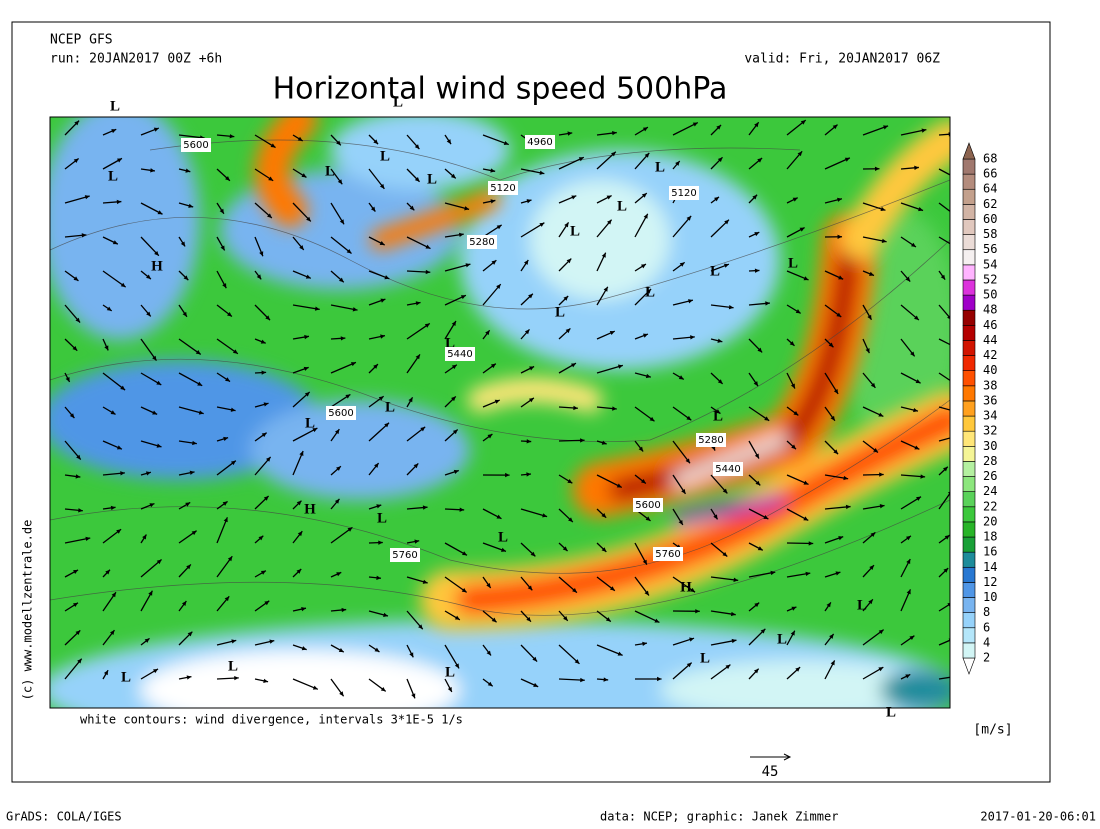  I want to click on title: Horizontal wind speed 500hPa, so click(500, 89).